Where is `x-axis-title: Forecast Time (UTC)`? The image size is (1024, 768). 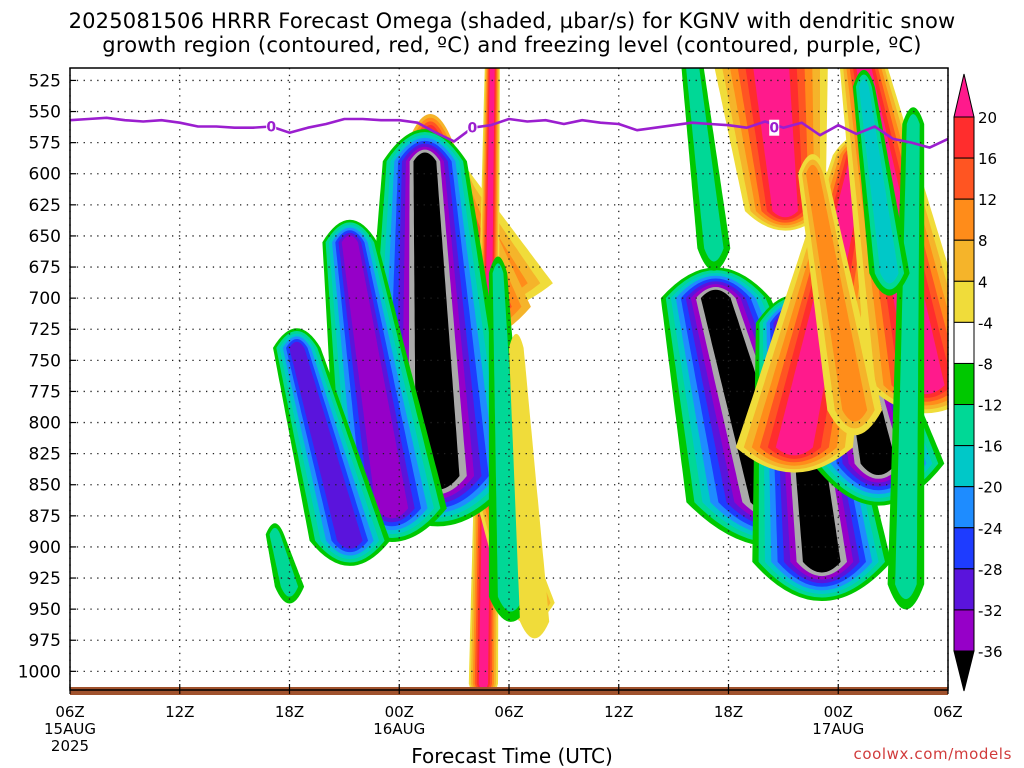 x-axis-title: Forecast Time (UTC) is located at coordinates (512, 756).